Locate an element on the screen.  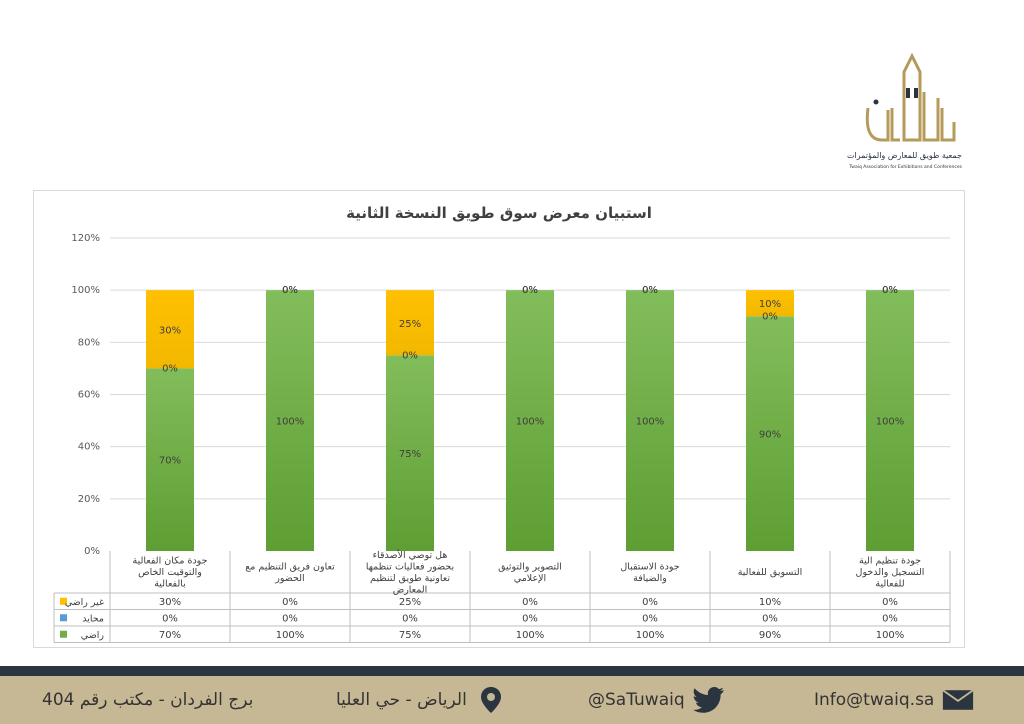
legend-entry: راضي is located at coordinates (93, 635).